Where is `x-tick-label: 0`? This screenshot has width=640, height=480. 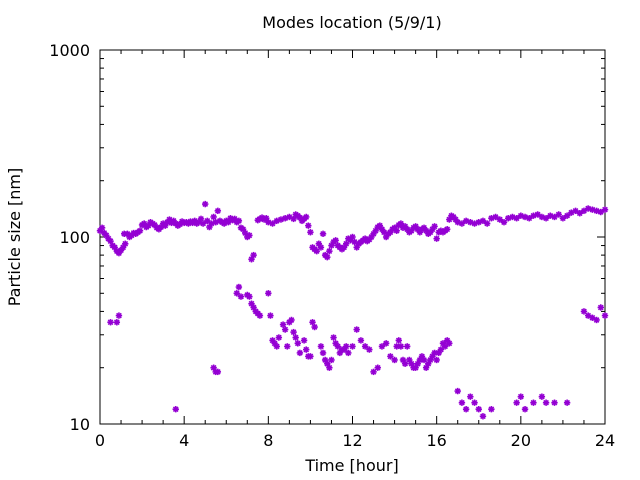
x-tick-label: 0 is located at coordinates (100, 440).